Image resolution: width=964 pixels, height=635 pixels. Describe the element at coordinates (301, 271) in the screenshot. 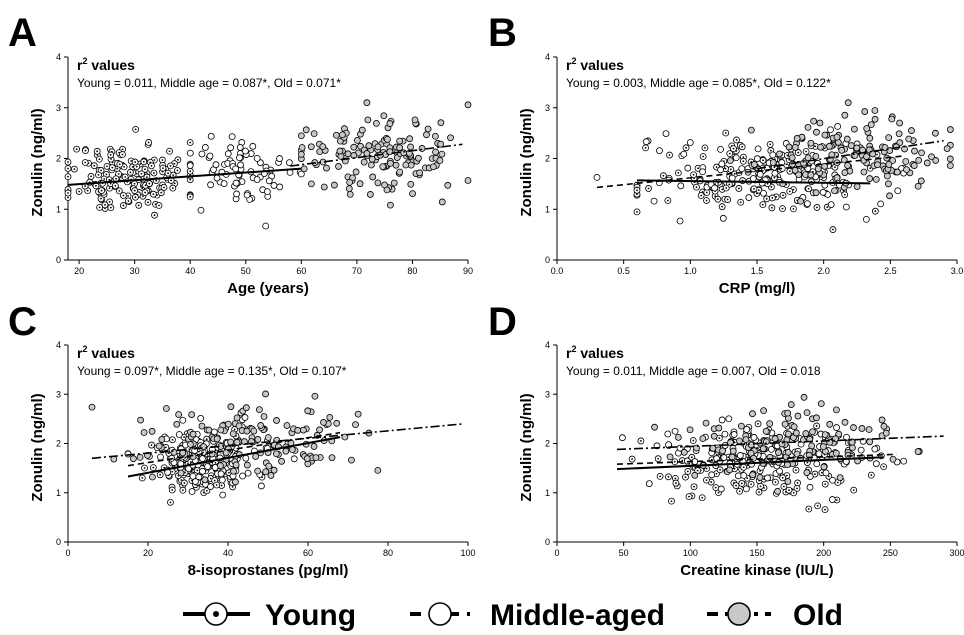

I see `x-tick-label: 60` at that location.